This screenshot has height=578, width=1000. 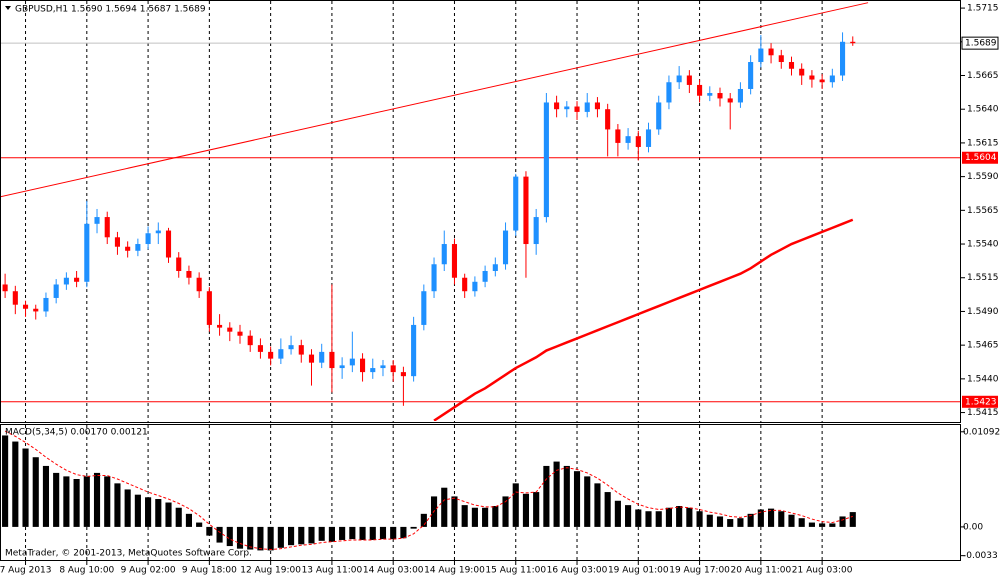 What do you see at coordinates (983, 278) in the screenshot?
I see `y-tick-label: 1.5515` at bounding box center [983, 278].